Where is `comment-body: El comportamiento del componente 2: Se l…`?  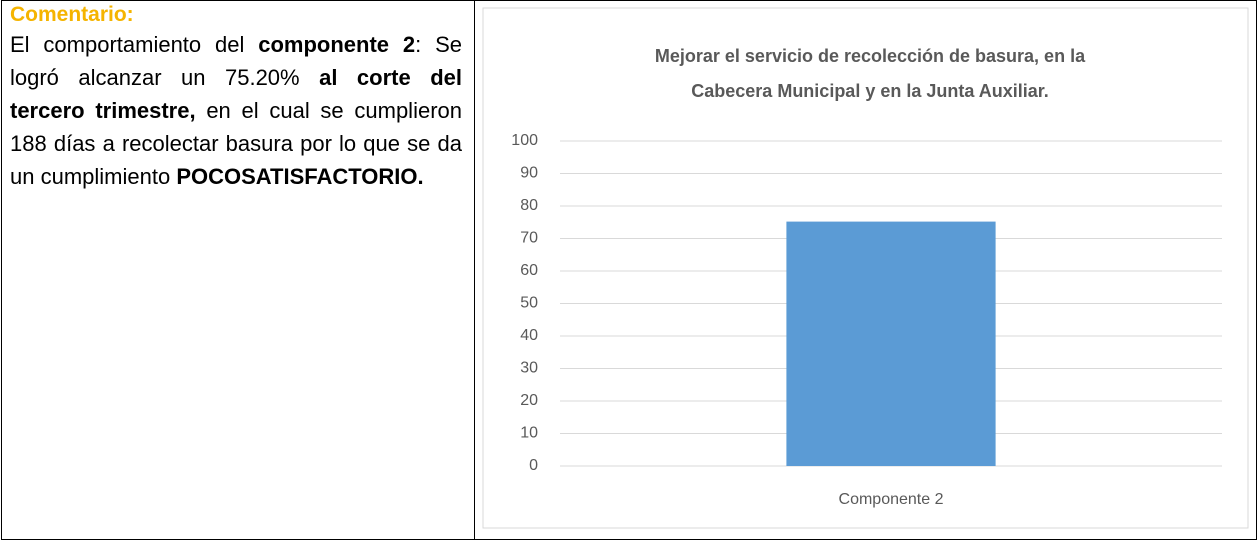
comment-body: El comportamiento del componente 2: Se l… is located at coordinates (236, 110).